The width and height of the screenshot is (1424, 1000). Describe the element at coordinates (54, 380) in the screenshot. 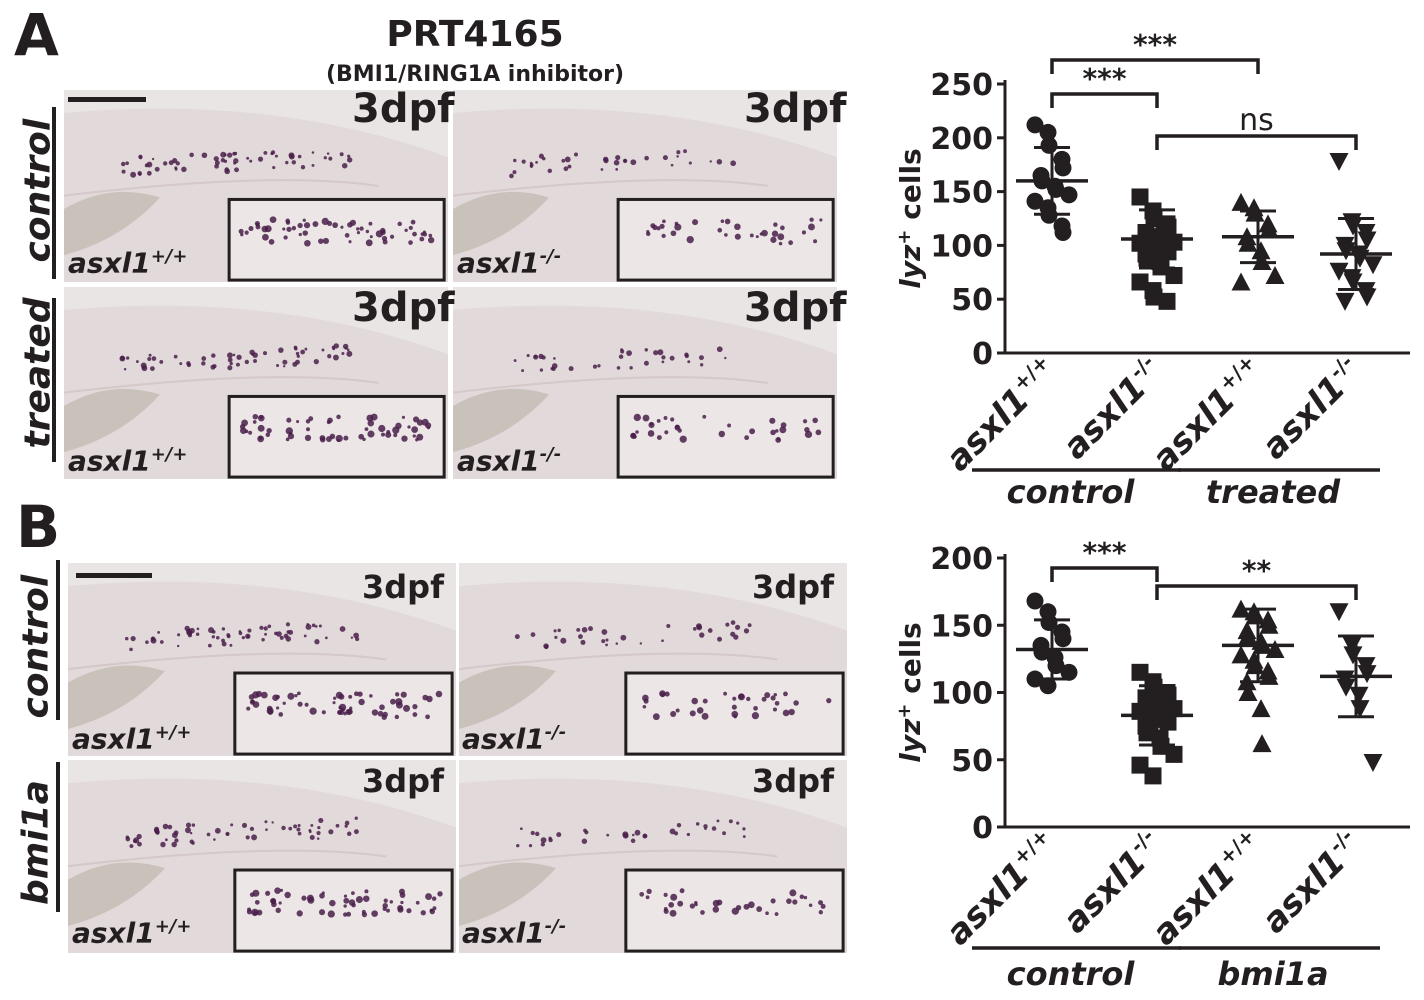

I see `panel-a-row-bar-treated` at that location.